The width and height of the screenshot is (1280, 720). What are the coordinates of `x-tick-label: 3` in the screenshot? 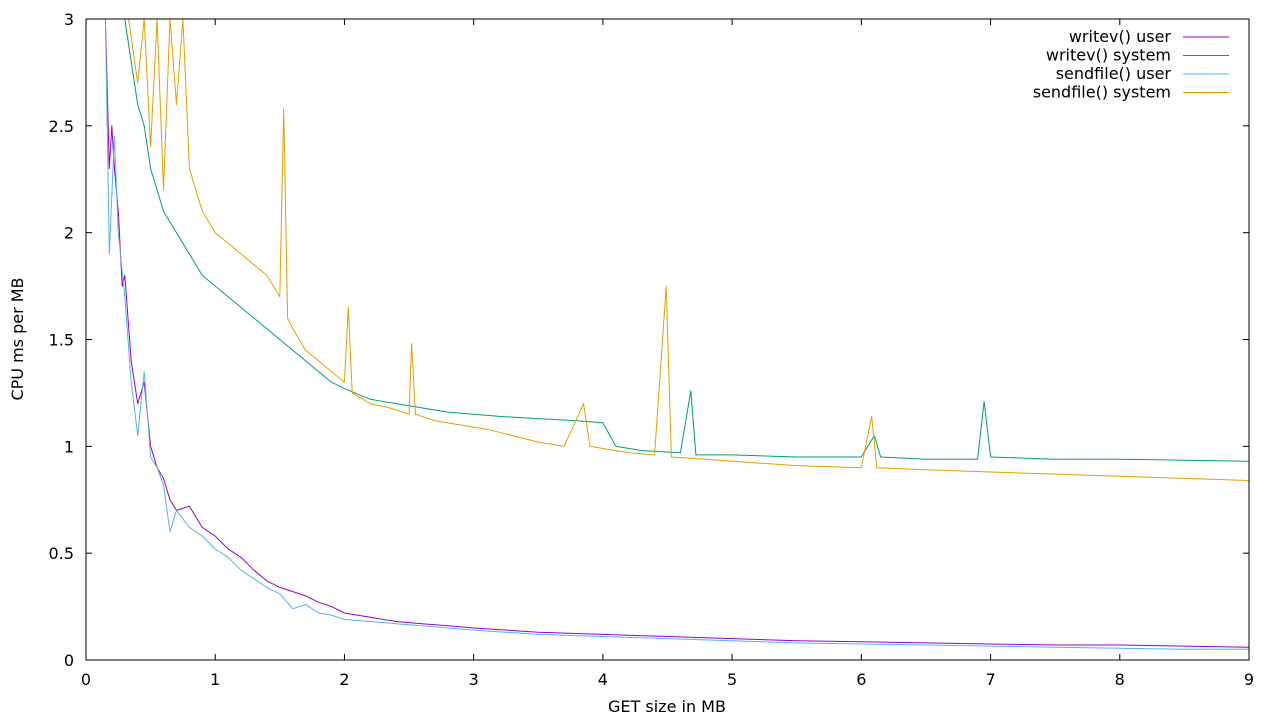 It's located at (474, 679).